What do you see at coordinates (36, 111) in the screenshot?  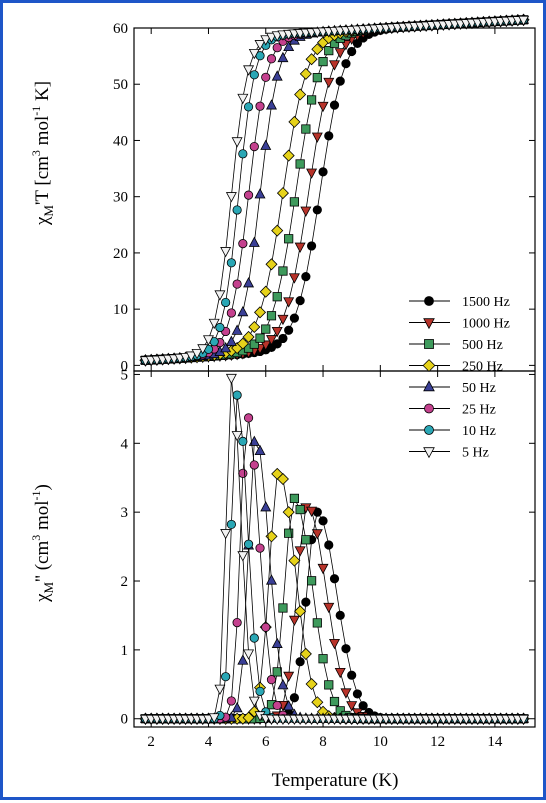 I see `top-ylabel-sup1: -1` at bounding box center [36, 111].